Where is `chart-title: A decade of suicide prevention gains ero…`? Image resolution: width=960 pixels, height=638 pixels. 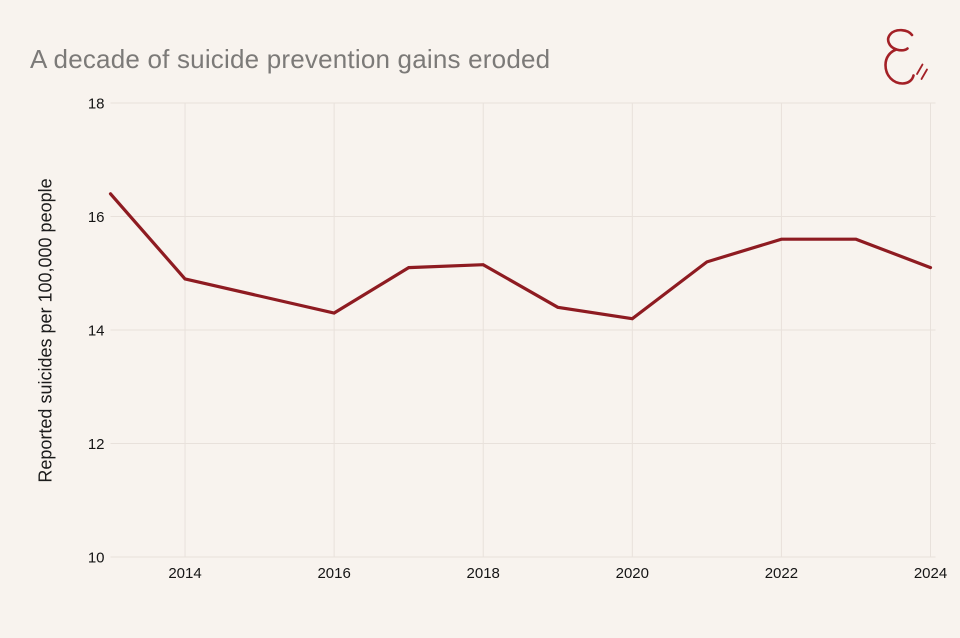 chart-title: A decade of suicide prevention gains ero… is located at coordinates (290, 59).